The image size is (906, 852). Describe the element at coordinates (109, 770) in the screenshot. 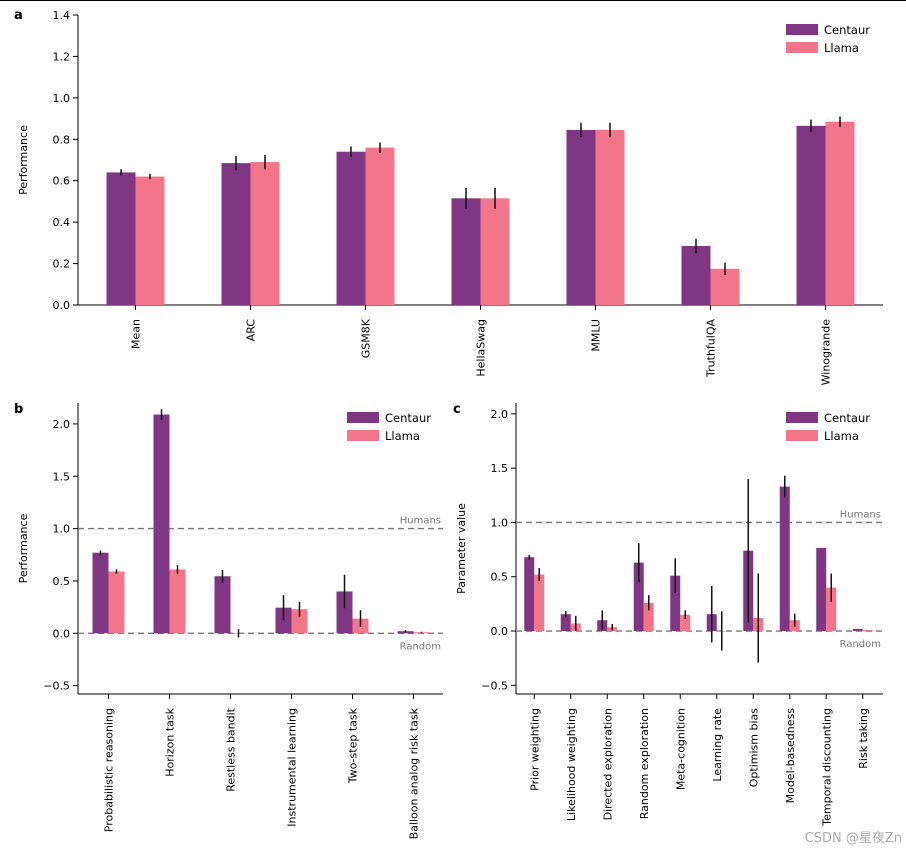

I see `x-tick-label: Probabilistic reasoning` at that location.